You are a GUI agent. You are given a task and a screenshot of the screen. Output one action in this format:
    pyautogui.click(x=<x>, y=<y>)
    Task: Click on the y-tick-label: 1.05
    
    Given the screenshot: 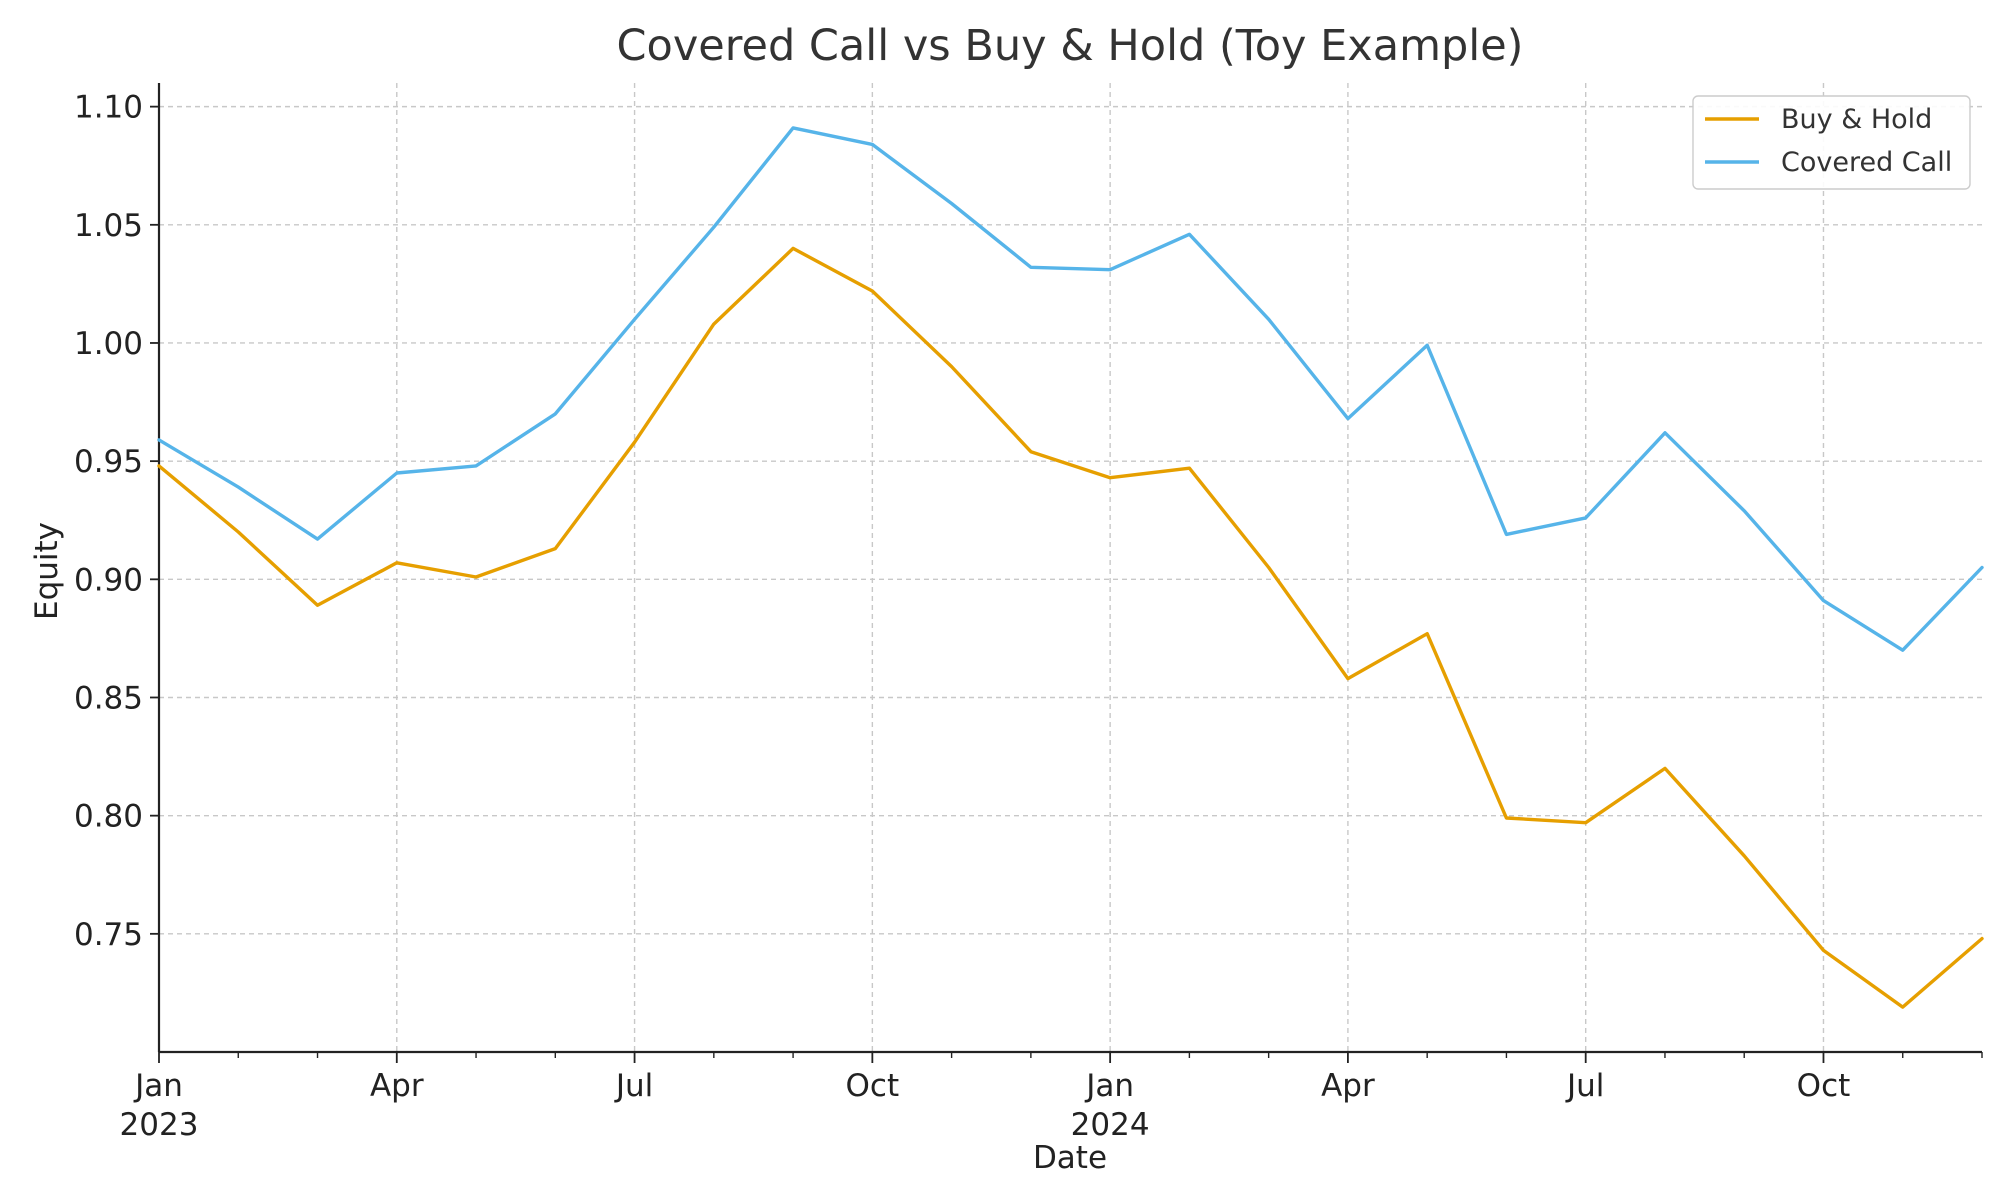 What is the action you would take?
    pyautogui.click(x=108, y=226)
    